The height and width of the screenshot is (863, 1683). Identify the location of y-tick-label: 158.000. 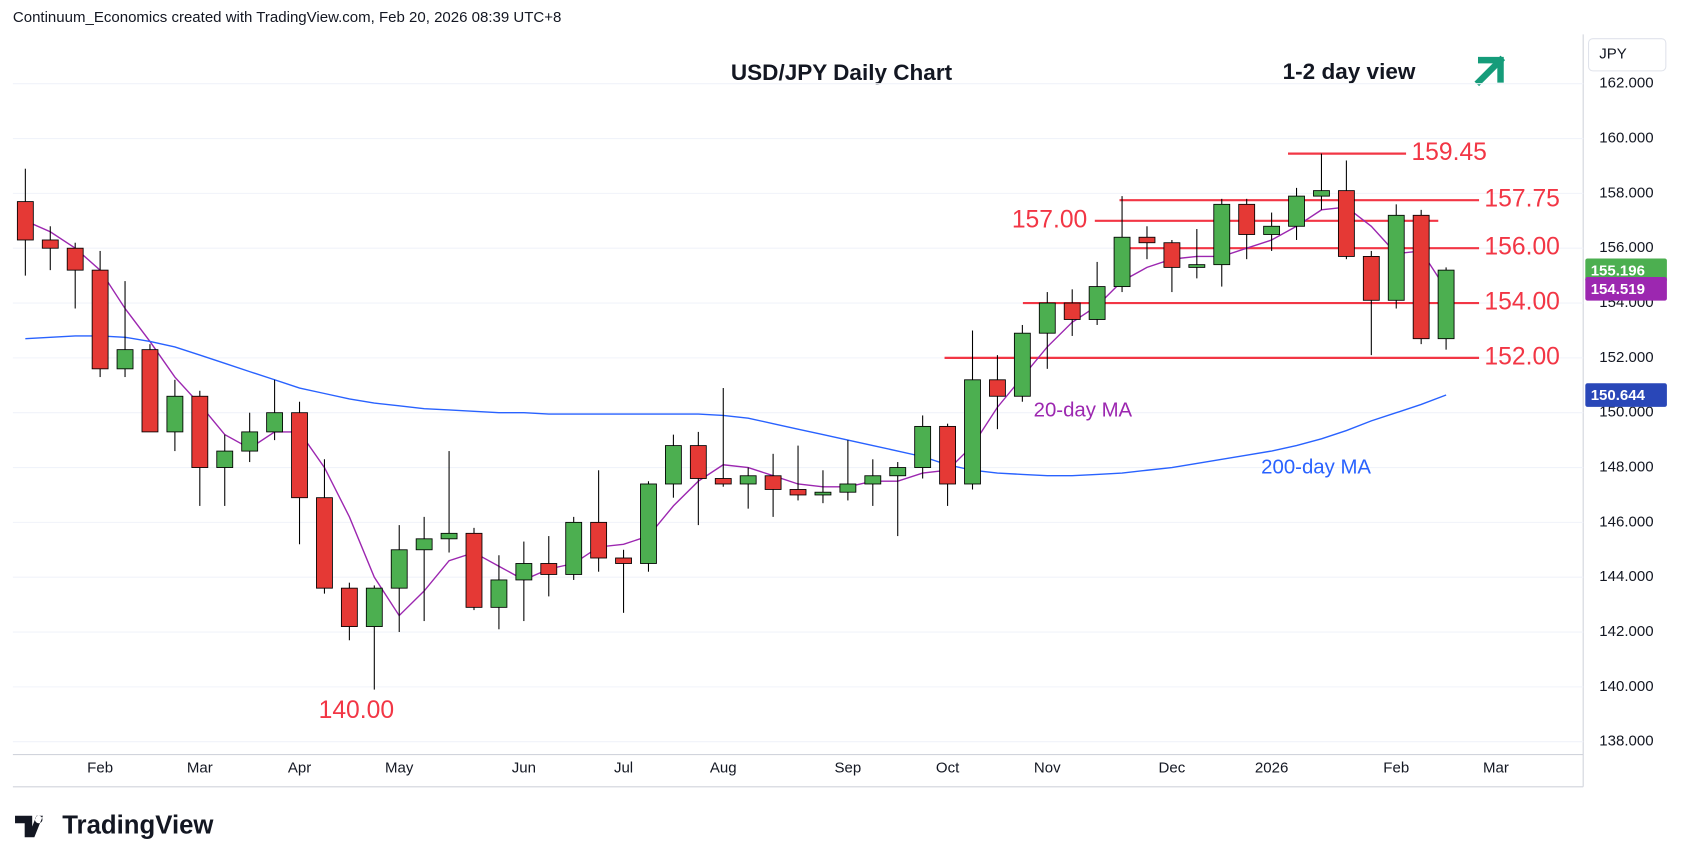
(1626, 192).